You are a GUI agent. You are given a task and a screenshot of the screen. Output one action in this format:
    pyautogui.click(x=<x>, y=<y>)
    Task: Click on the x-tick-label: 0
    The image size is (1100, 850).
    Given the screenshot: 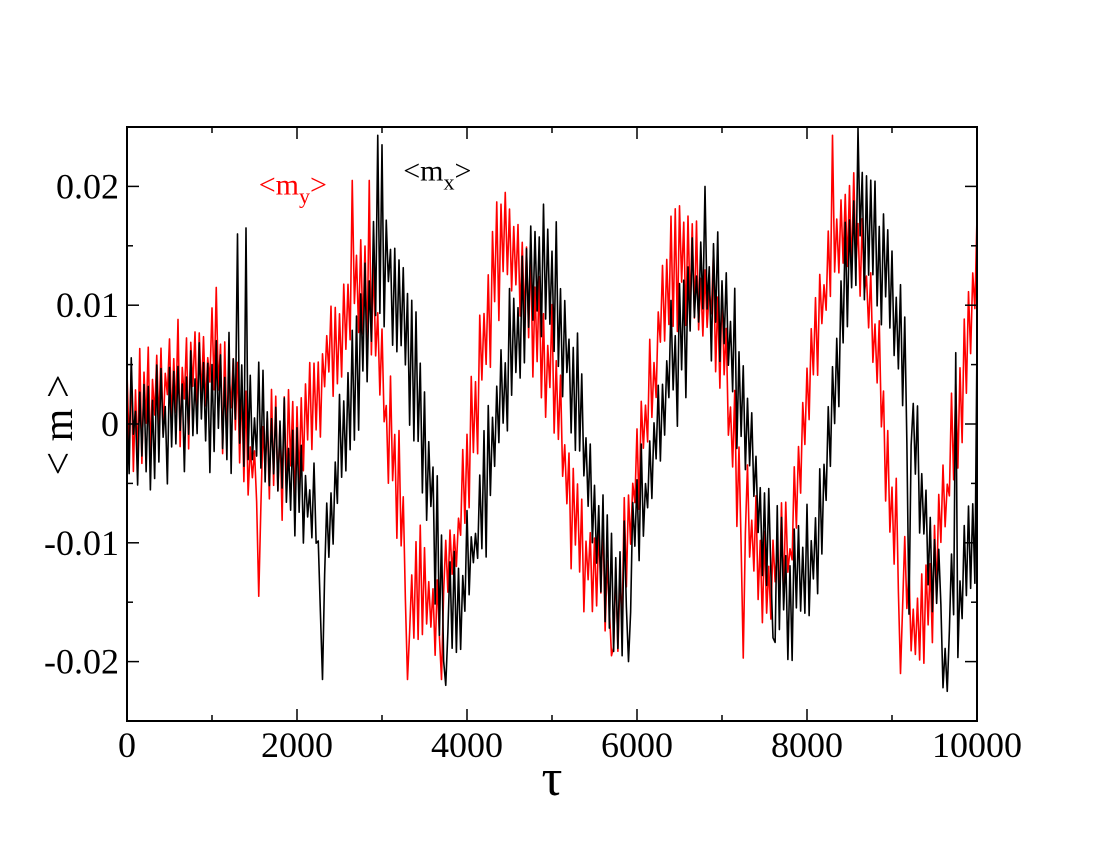 What is the action you would take?
    pyautogui.click(x=127, y=745)
    